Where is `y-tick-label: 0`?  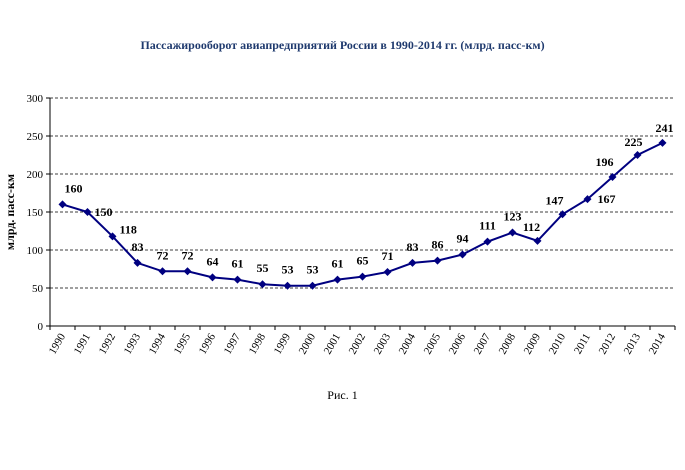 y-tick-label: 0 is located at coordinates (41, 327).